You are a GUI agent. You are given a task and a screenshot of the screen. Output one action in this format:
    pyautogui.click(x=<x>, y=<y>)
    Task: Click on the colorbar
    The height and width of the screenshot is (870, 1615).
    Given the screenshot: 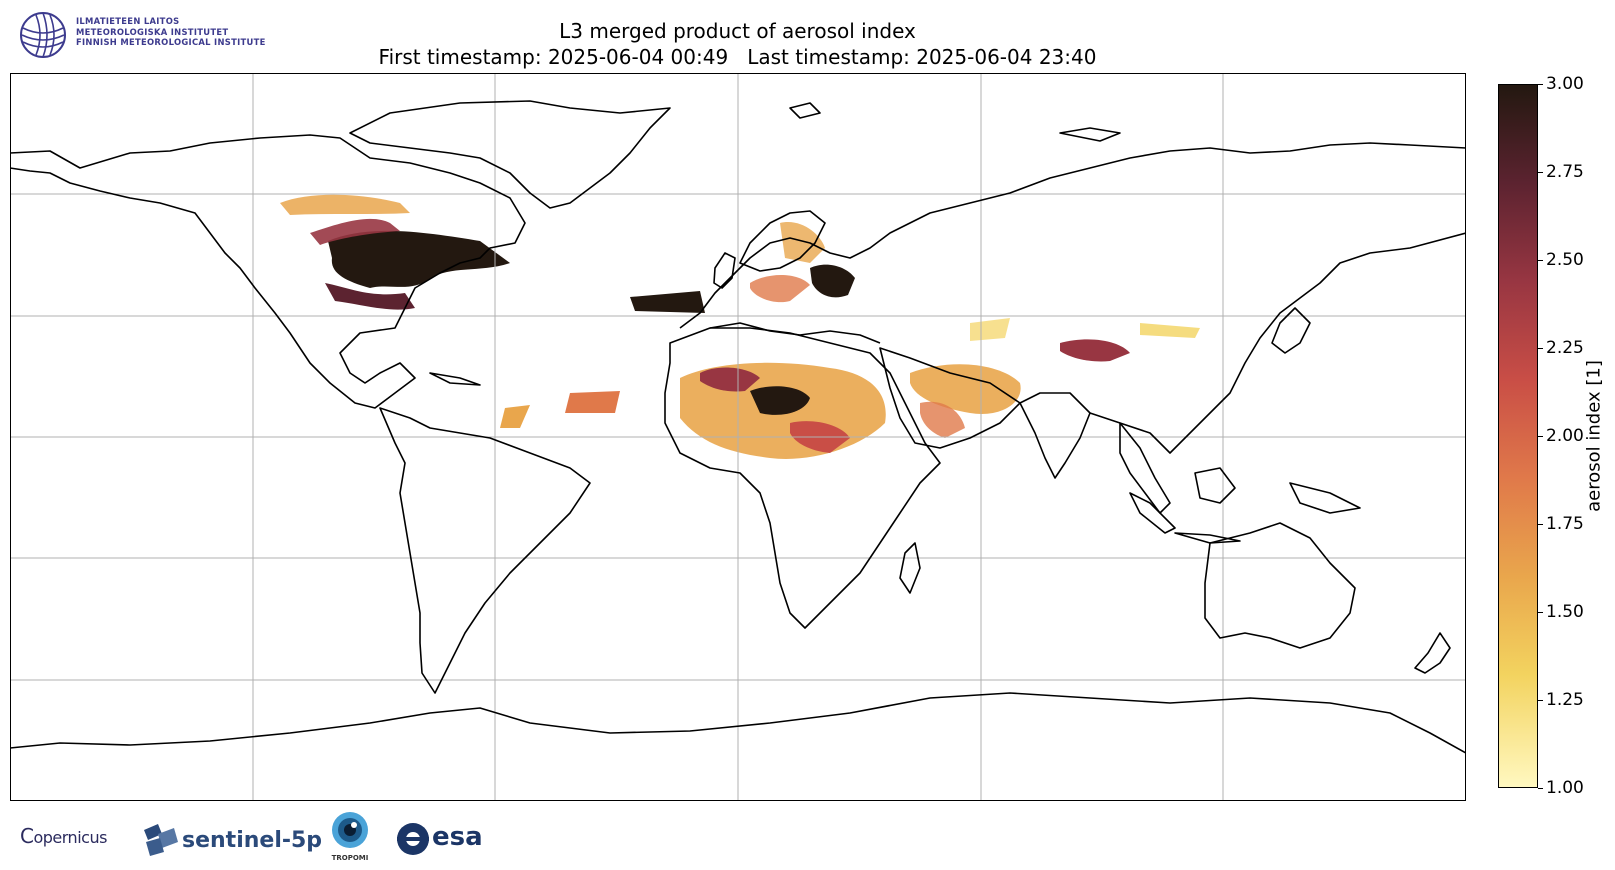 What is the action you would take?
    pyautogui.click(x=1518, y=436)
    